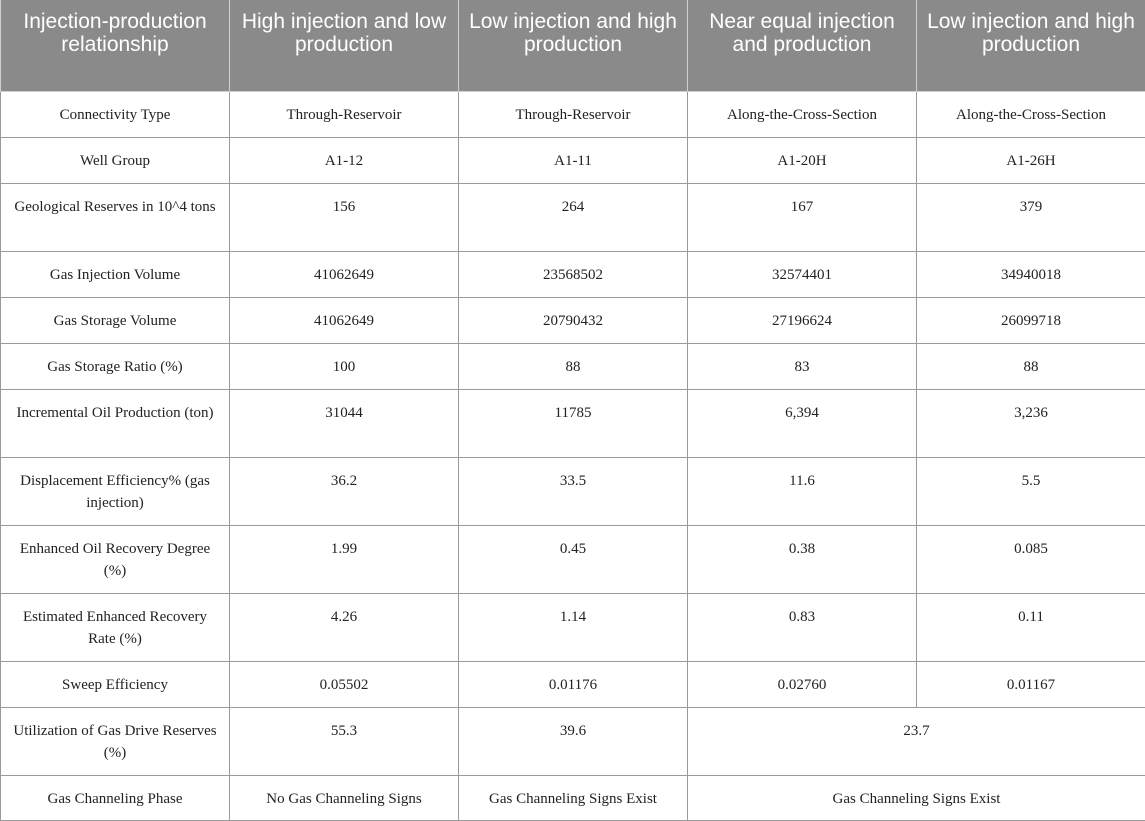  Describe the element at coordinates (802, 217) in the screenshot. I see `table-cell: 167` at that location.